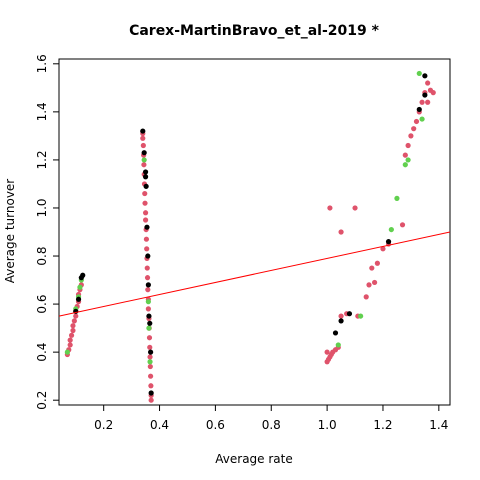 Image resolution: width=480 pixels, height=480 pixels. What do you see at coordinates (103, 425) in the screenshot?
I see `x-tick-label: 0.2` at bounding box center [103, 425].